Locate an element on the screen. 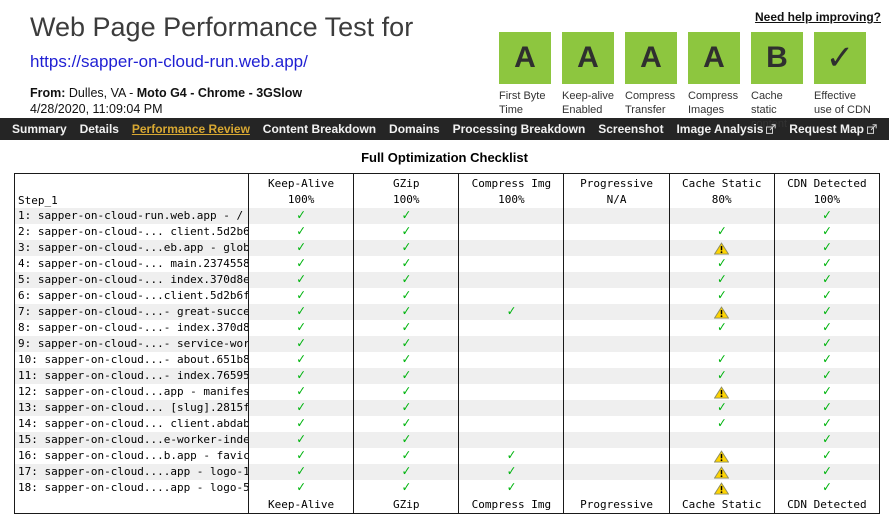 The height and width of the screenshot is (523, 889). grade-keep-alive-enabled: A Keep-alive Enabled is located at coordinates (588, 81).